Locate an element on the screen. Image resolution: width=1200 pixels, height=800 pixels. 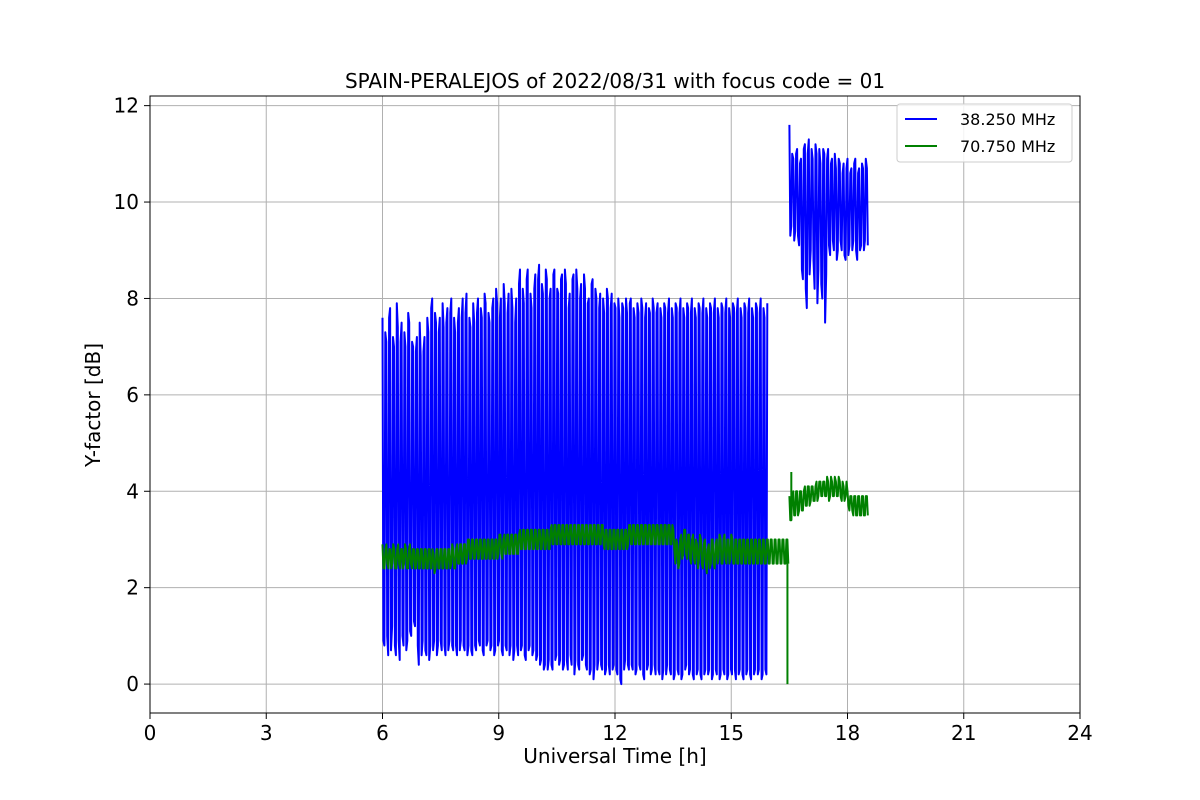
y-tick-label: 4 is located at coordinates (132, 491).